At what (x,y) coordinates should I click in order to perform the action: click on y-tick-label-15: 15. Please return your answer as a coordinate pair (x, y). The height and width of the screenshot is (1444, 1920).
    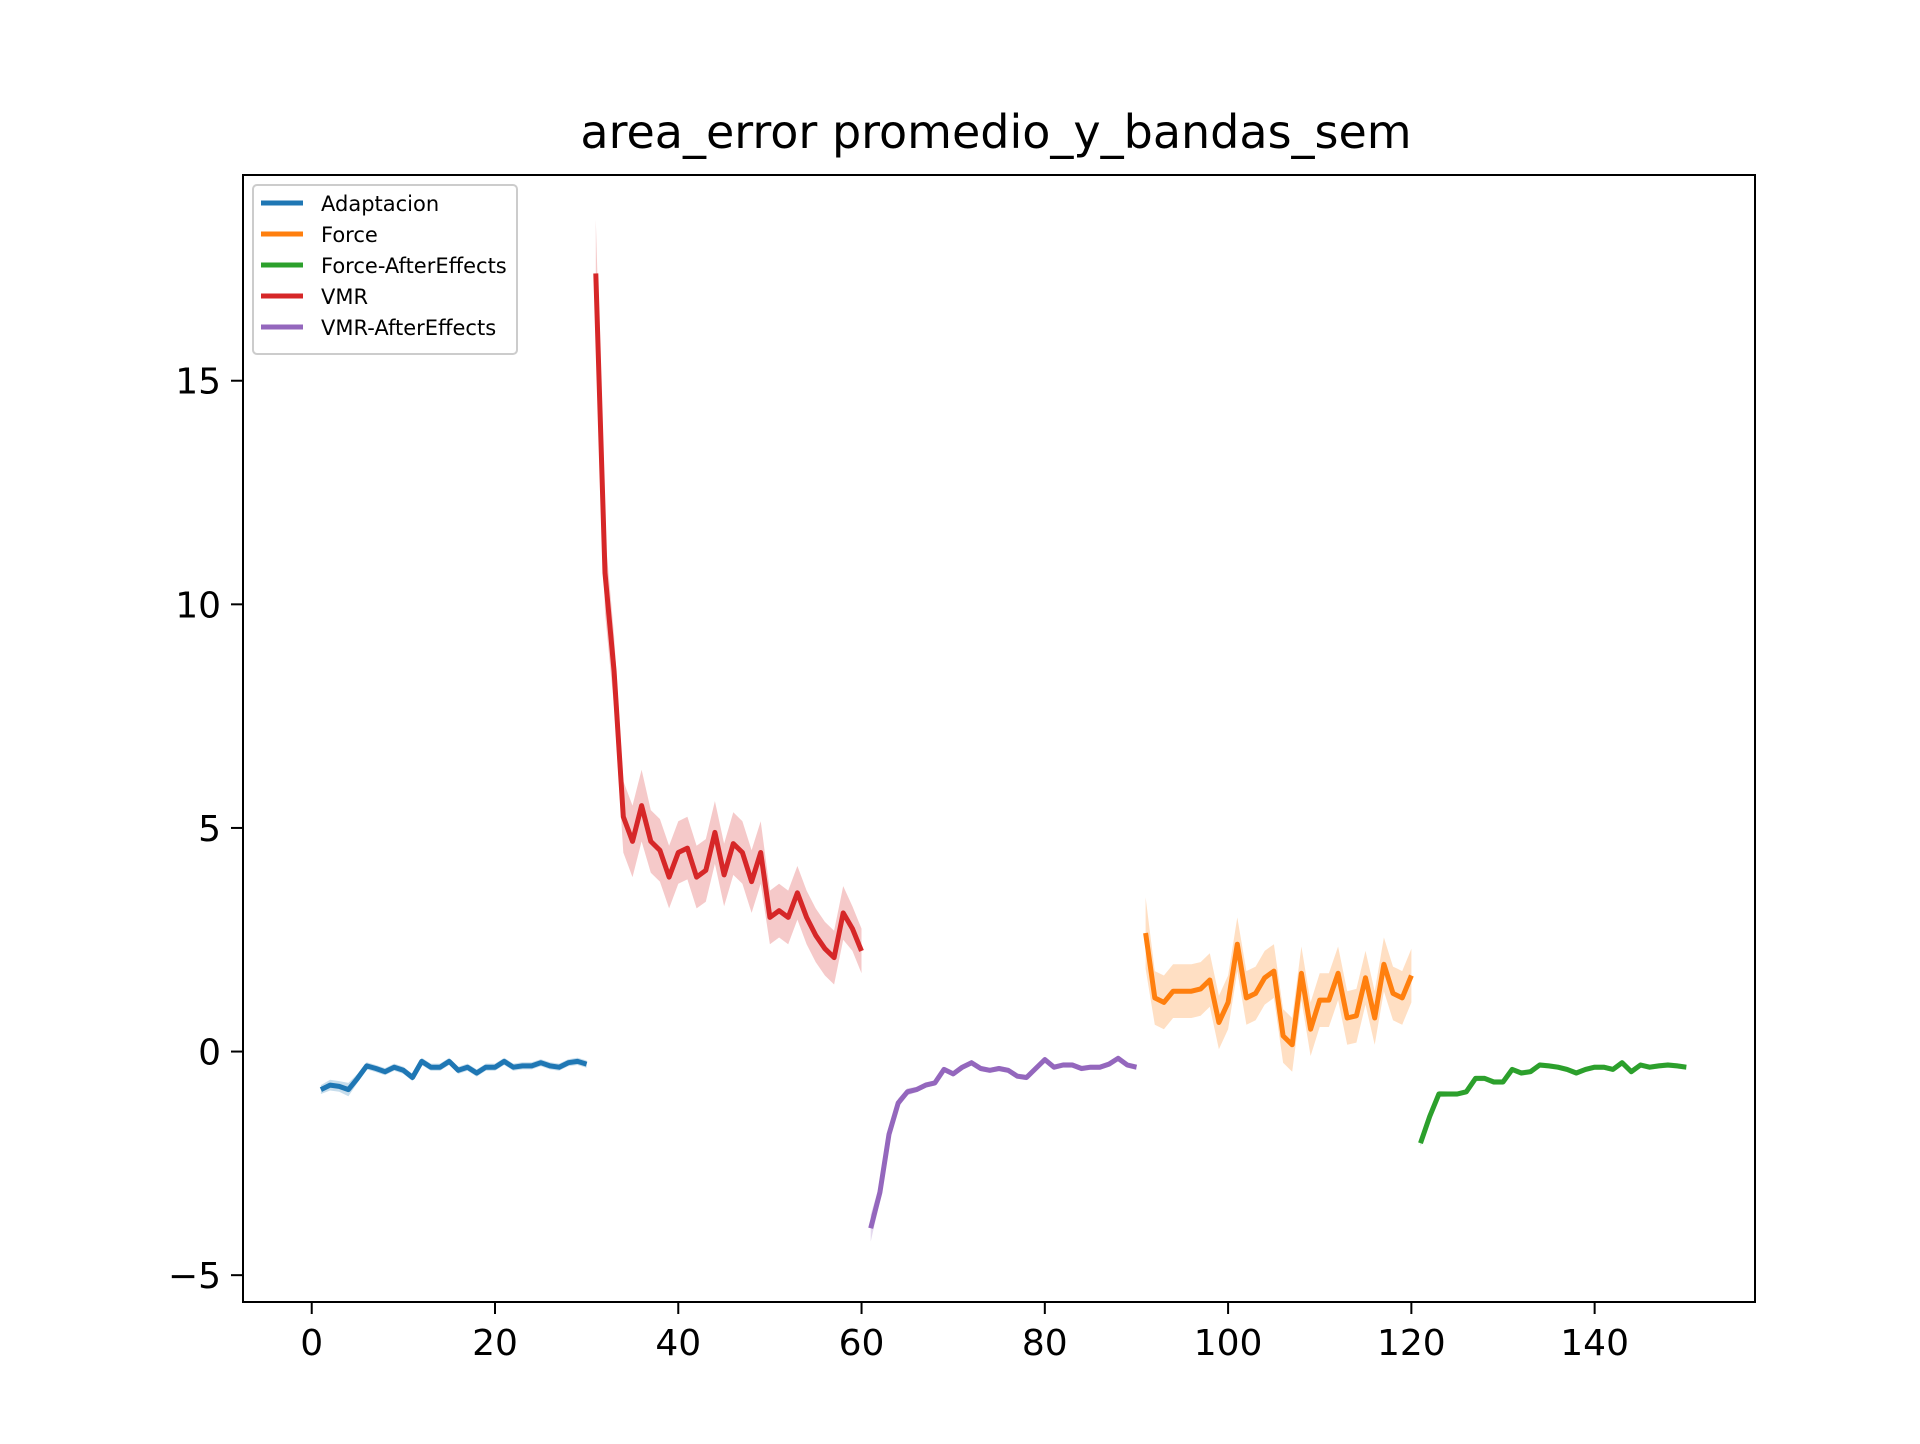
    Looking at the image, I should click on (198, 382).